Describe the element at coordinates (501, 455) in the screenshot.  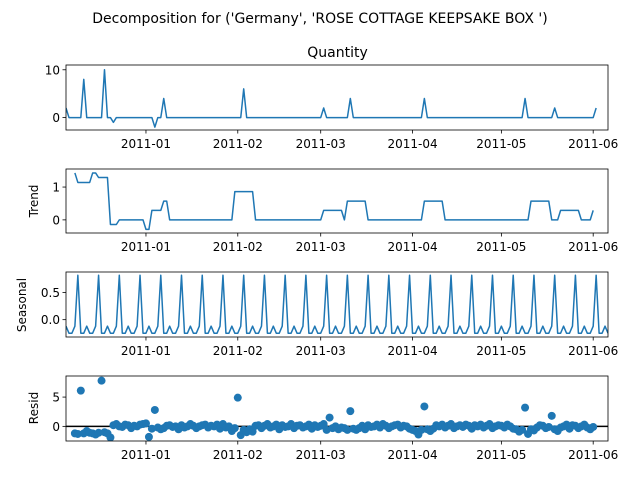
I see `resid-xtick-label: 2011-05` at that location.